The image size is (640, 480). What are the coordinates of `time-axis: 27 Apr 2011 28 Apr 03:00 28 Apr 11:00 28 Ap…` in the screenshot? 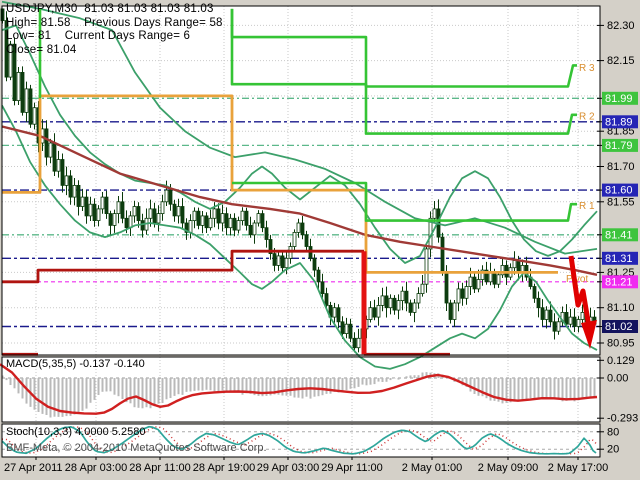 It's located at (306, 465).